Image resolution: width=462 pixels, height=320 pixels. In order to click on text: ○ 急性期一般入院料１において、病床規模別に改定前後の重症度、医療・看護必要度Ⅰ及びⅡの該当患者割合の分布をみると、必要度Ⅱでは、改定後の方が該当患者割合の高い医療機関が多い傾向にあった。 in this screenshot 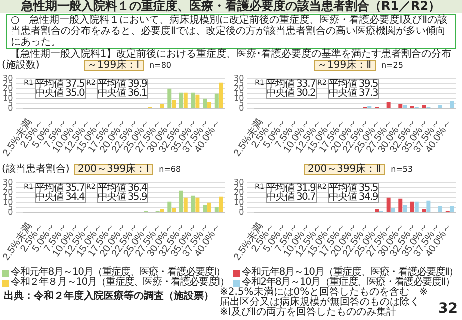, I will do `click(229, 31)`.